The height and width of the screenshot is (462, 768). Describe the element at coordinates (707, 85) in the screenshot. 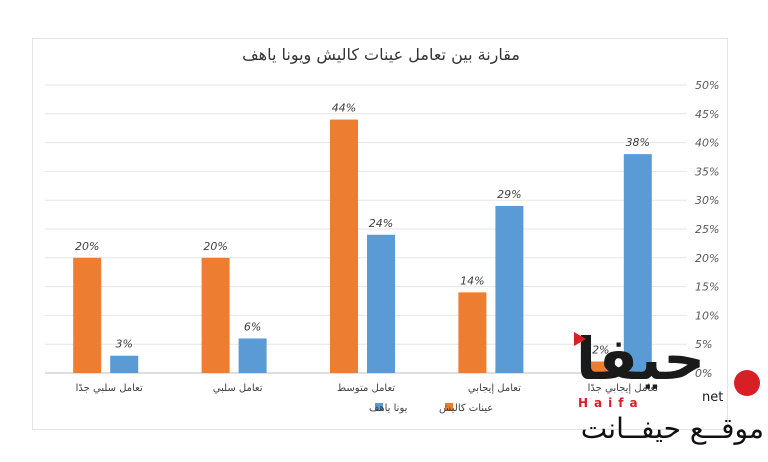

I see `y-tick-label: 50%` at that location.